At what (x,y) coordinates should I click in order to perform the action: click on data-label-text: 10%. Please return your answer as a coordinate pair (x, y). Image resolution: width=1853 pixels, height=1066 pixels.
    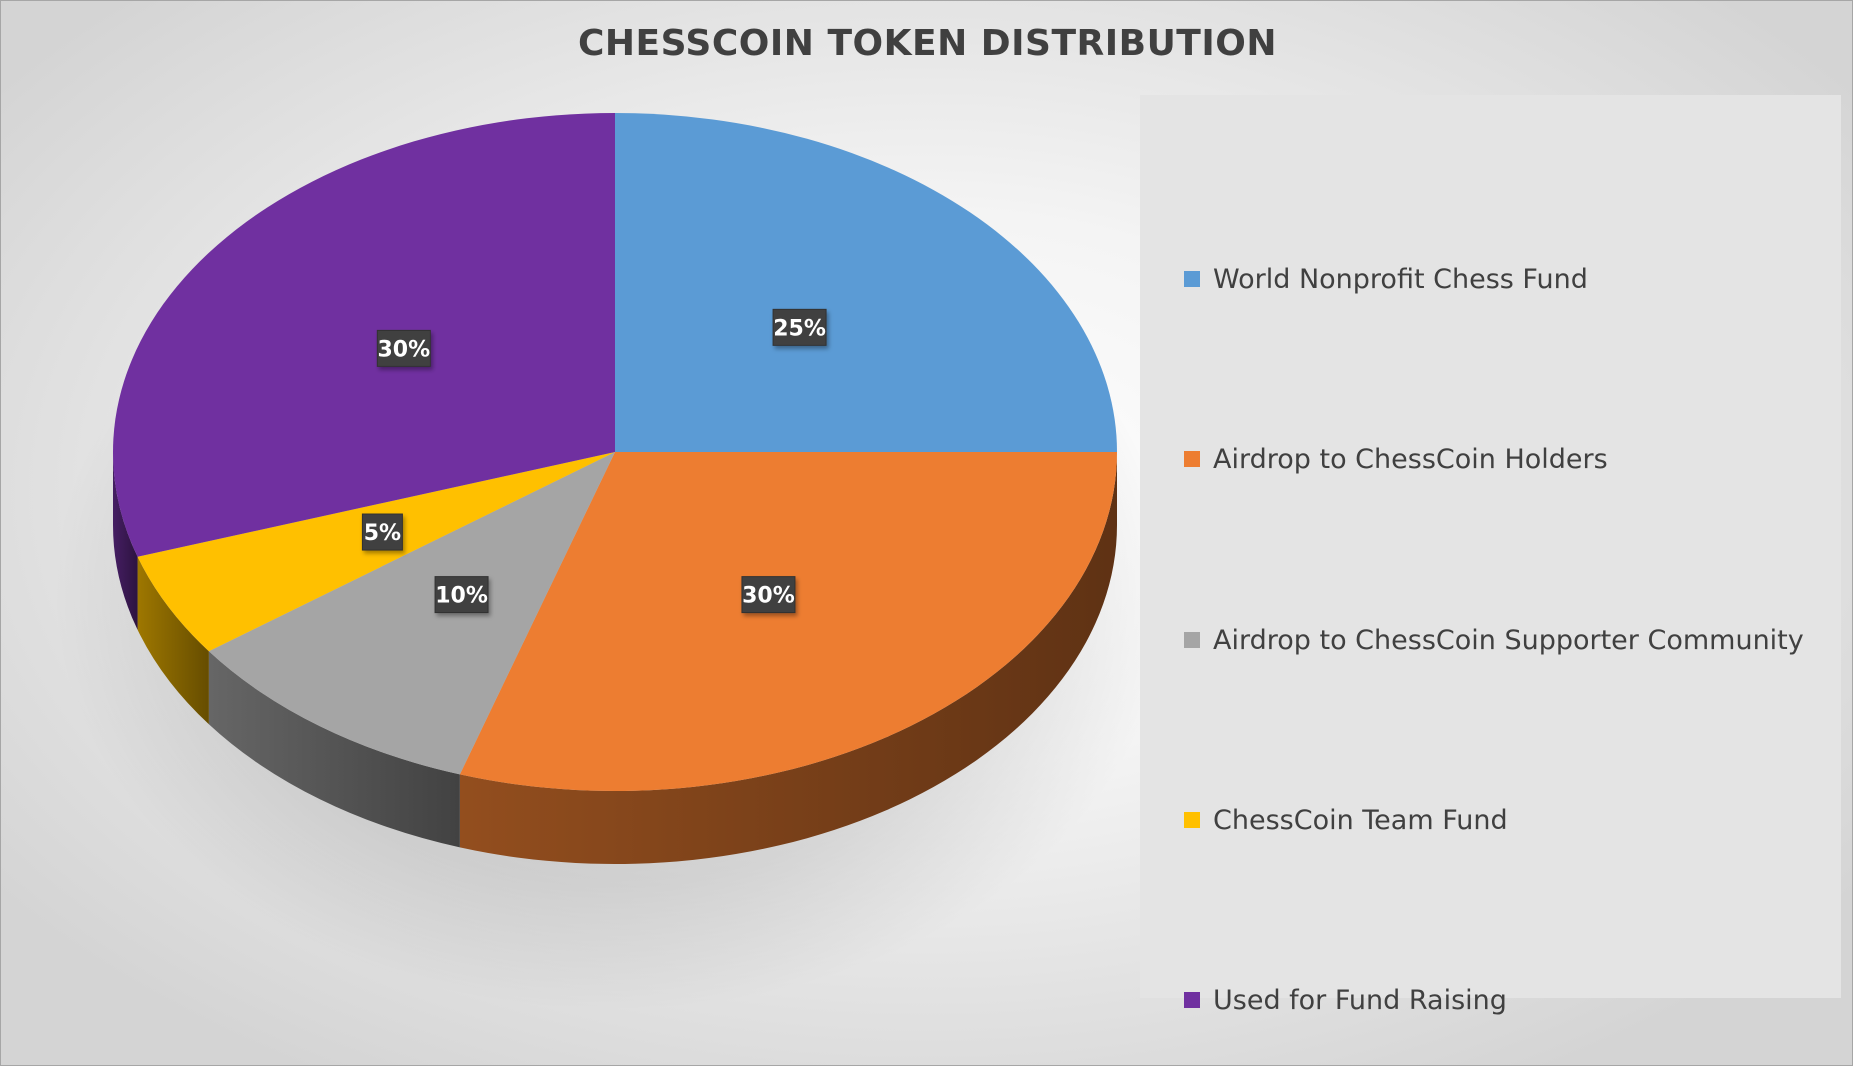
    Looking at the image, I should click on (461, 596).